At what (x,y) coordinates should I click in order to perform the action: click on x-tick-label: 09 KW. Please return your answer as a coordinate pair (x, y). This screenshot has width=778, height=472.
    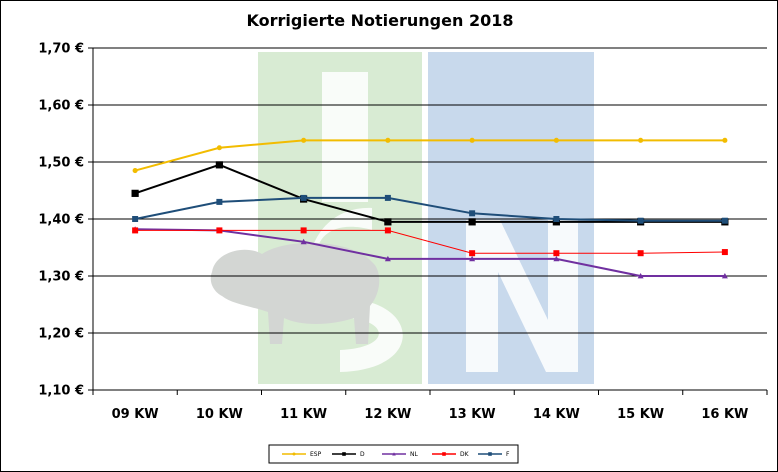
    Looking at the image, I should click on (135, 414).